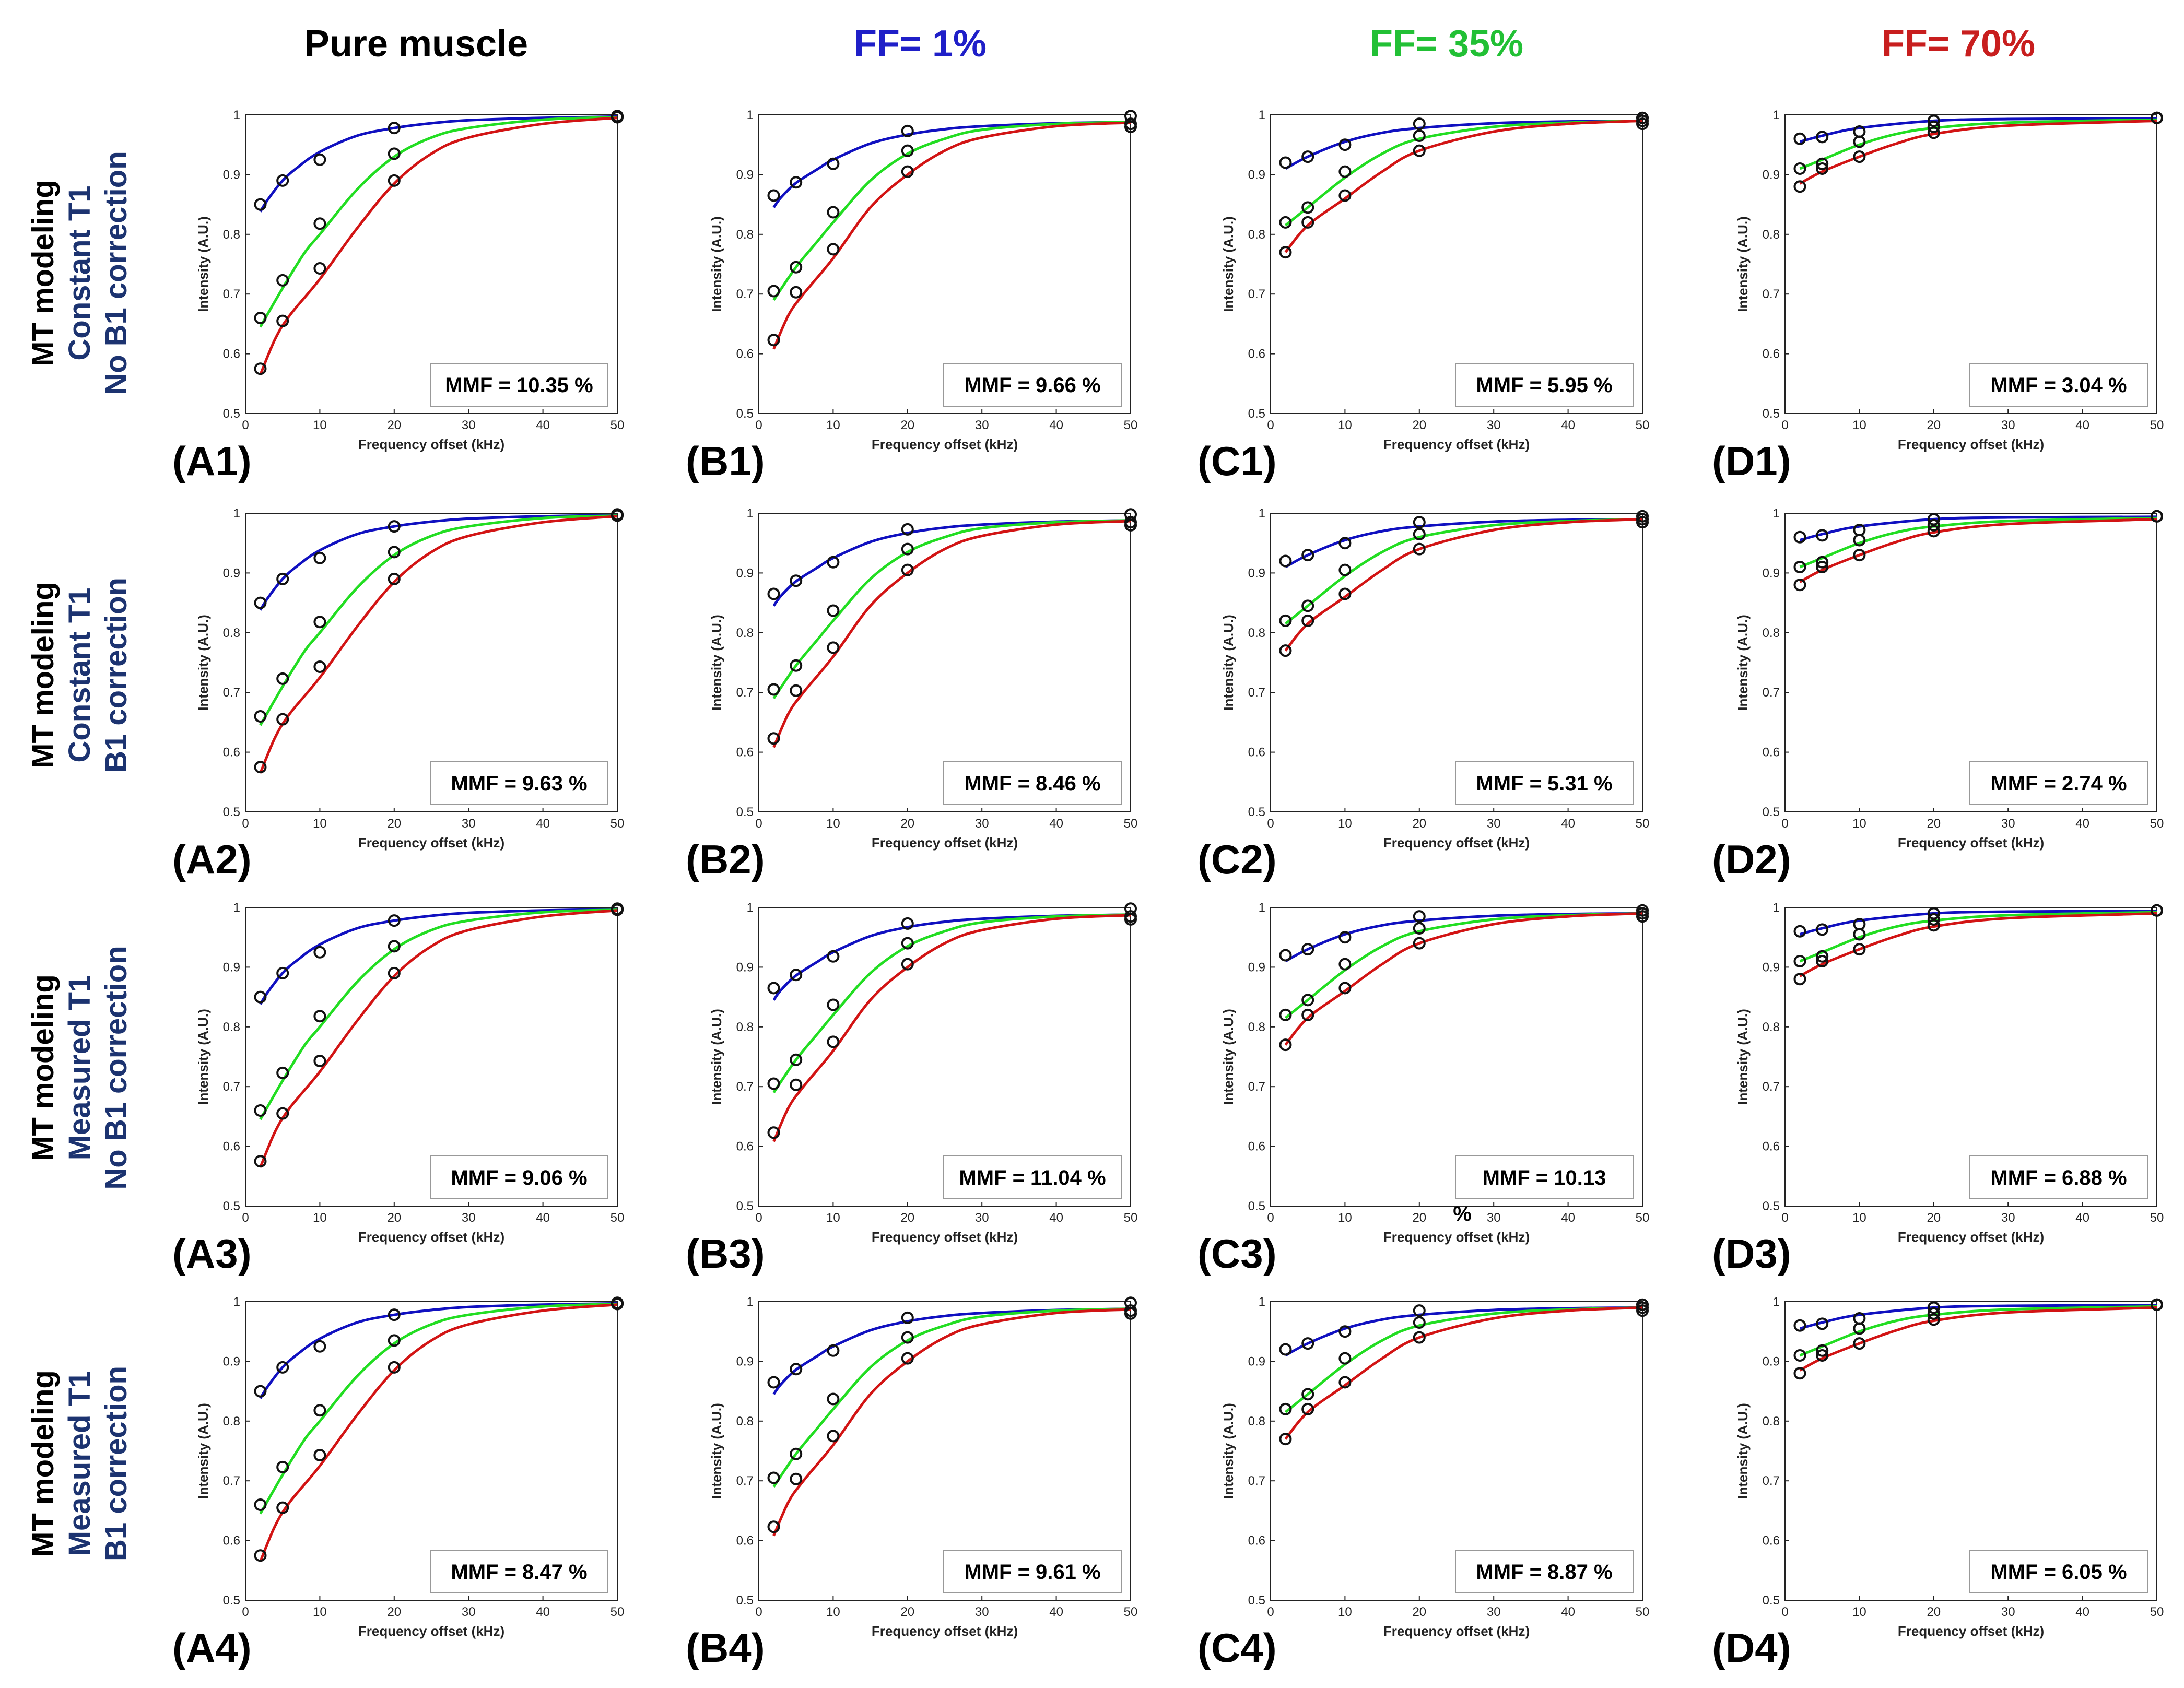 The height and width of the screenshot is (1688, 2184). I want to click on mmf-label: MMF = 10.13, so click(1544, 1177).